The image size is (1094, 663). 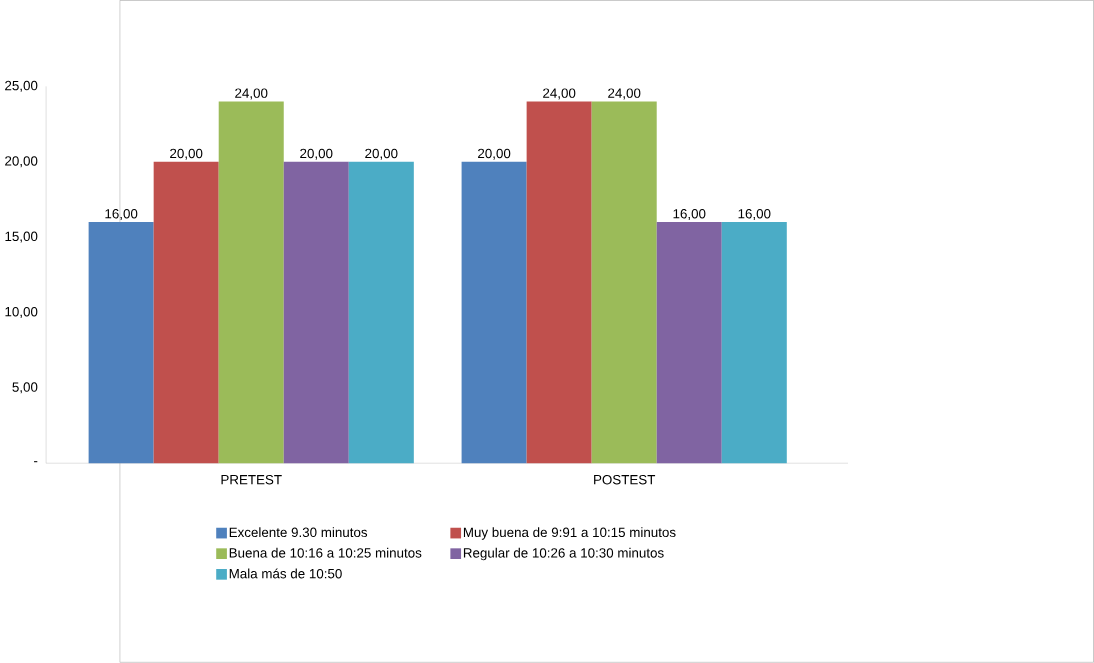 What do you see at coordinates (298, 532) in the screenshot?
I see `legend-label: Excelente 9.30 minutos` at bounding box center [298, 532].